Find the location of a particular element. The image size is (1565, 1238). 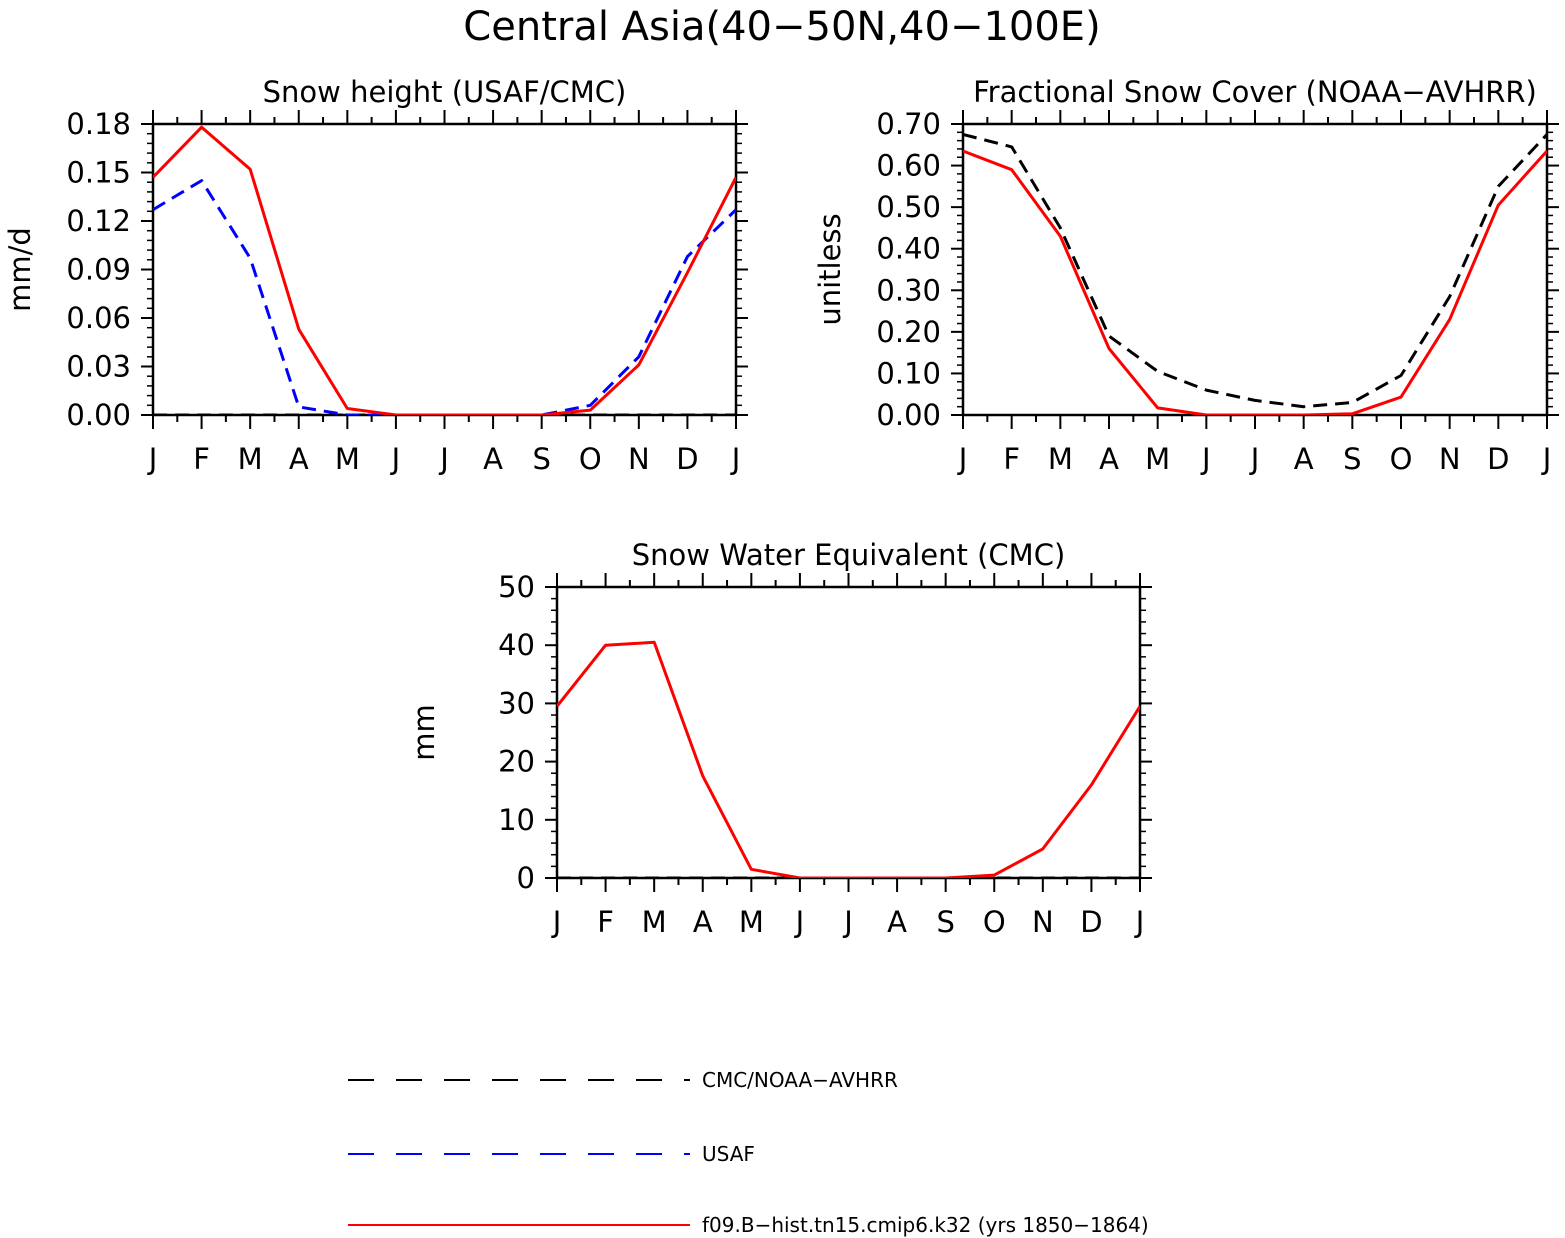

panel-title: Snow Water Equivalent (CMC) is located at coordinates (849, 555).